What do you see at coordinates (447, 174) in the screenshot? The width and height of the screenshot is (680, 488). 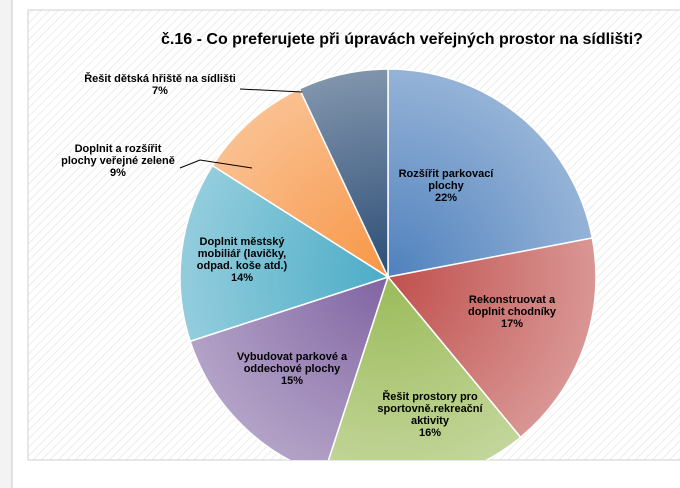 I see `slice-label: Rozšířit parkovací` at bounding box center [447, 174].